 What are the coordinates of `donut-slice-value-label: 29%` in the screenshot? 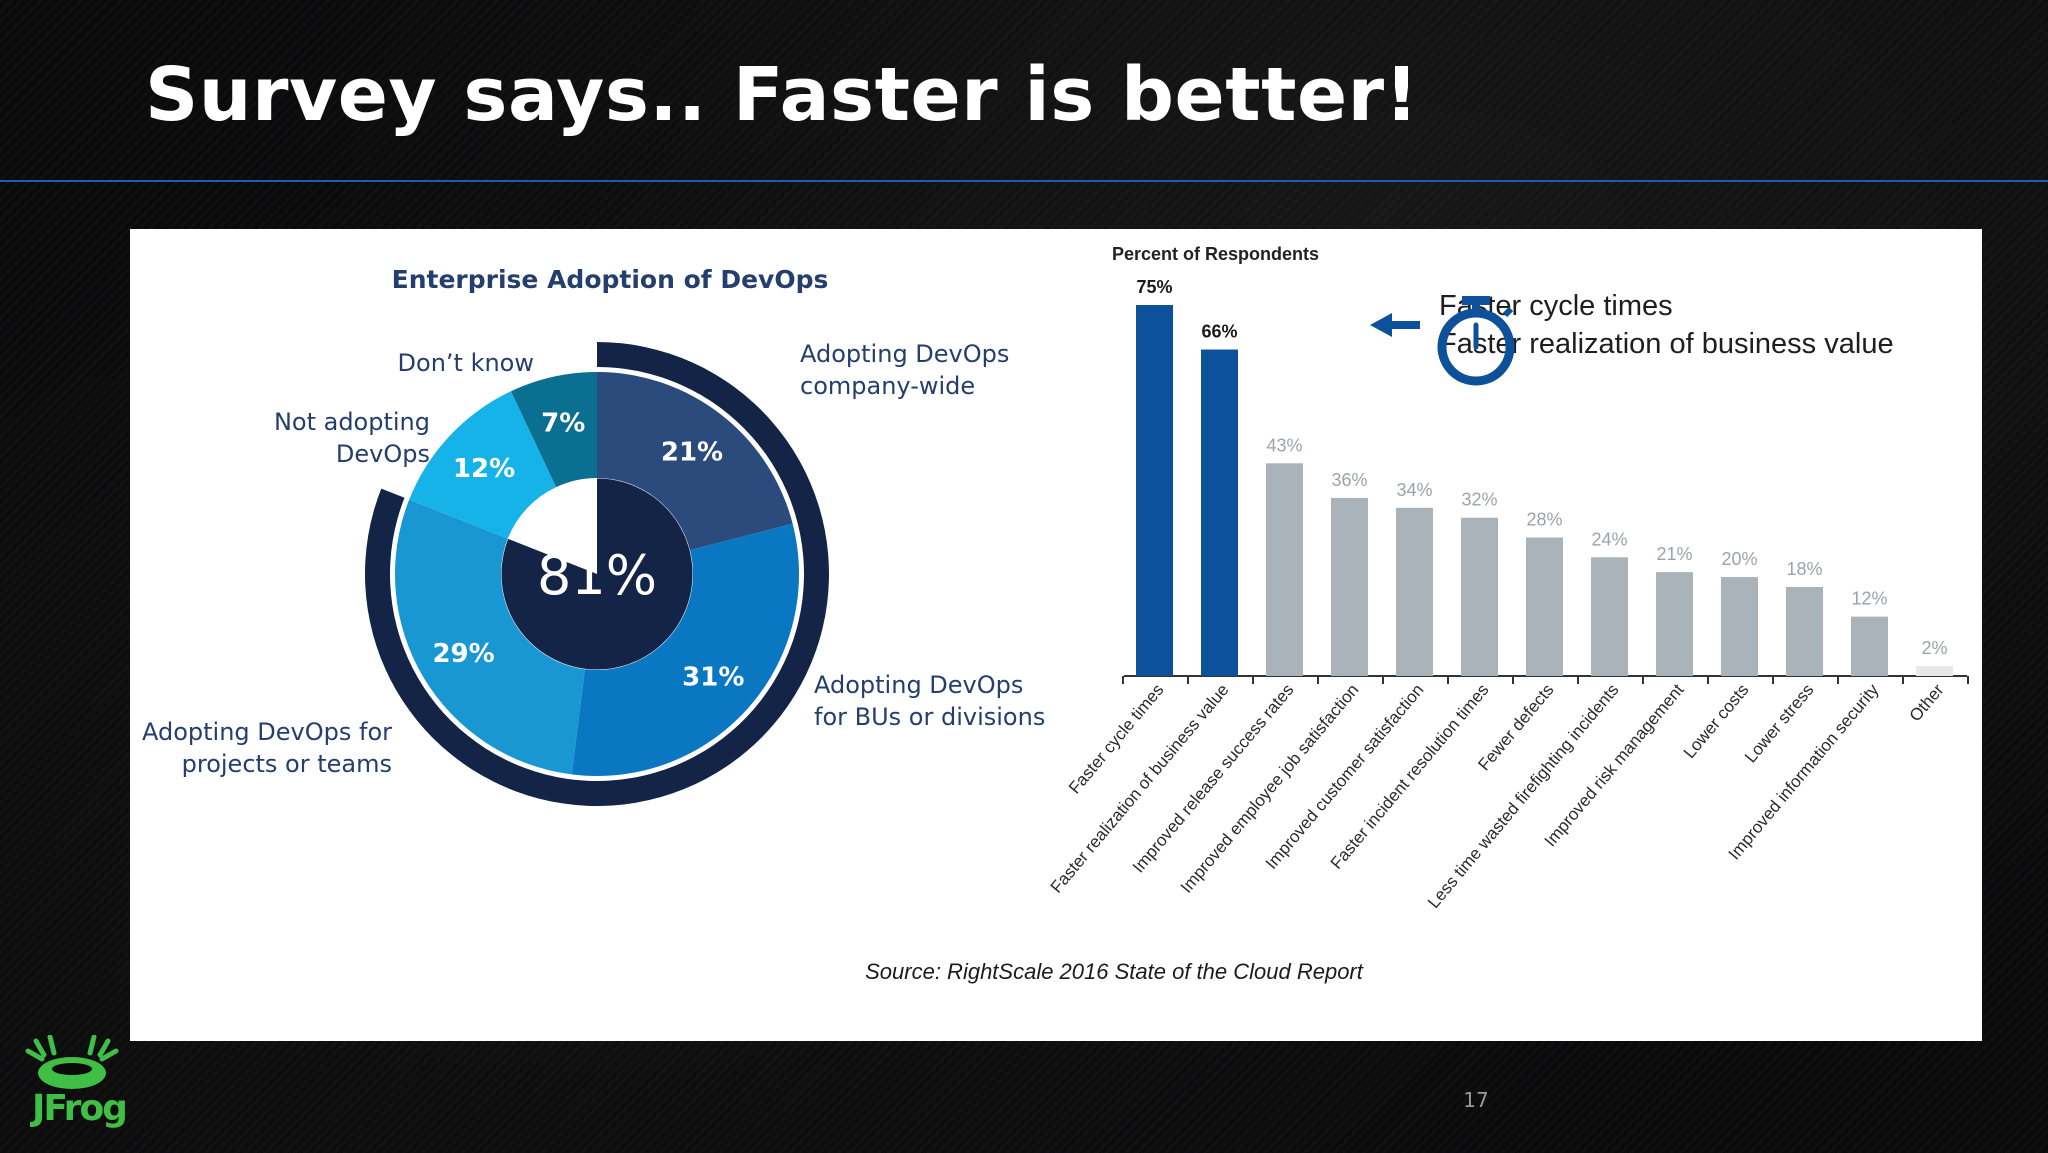 It's located at (463, 654).